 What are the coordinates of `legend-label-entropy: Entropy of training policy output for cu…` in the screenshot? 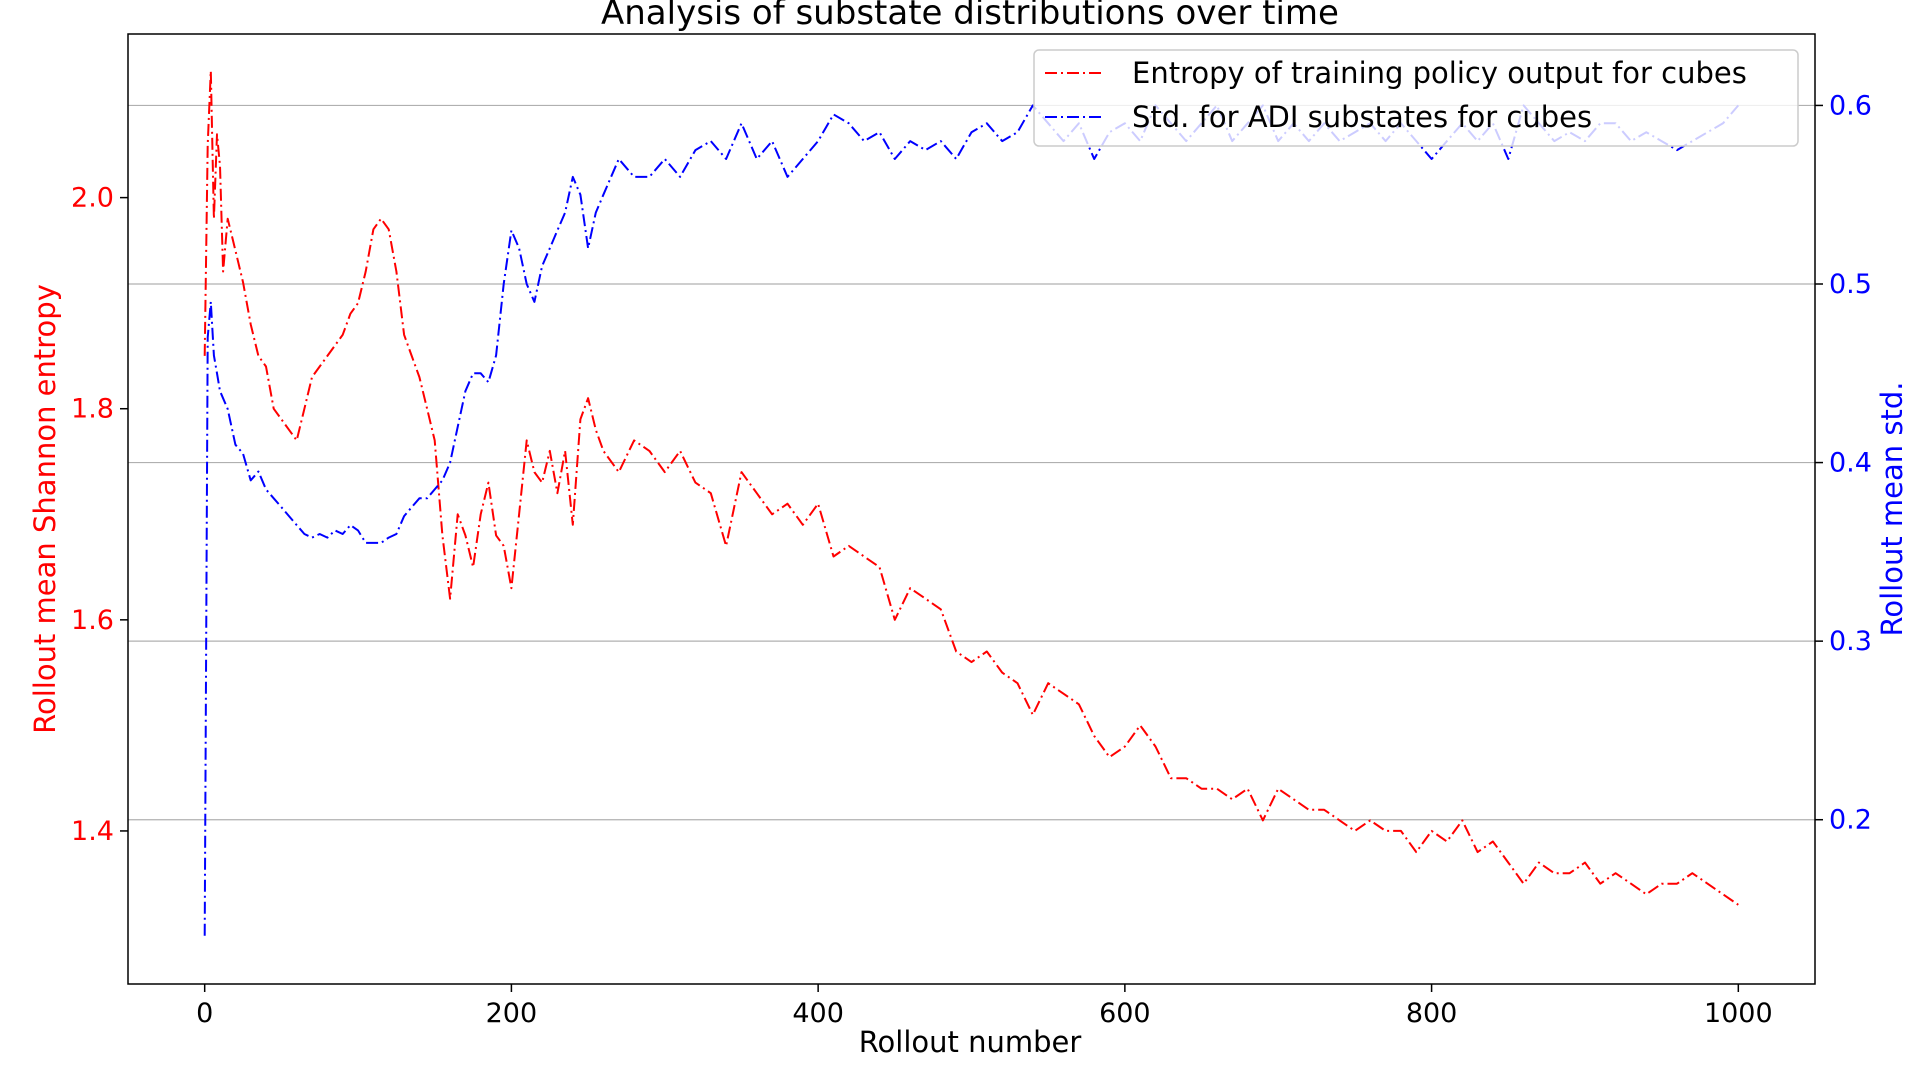 It's located at (1439, 73).